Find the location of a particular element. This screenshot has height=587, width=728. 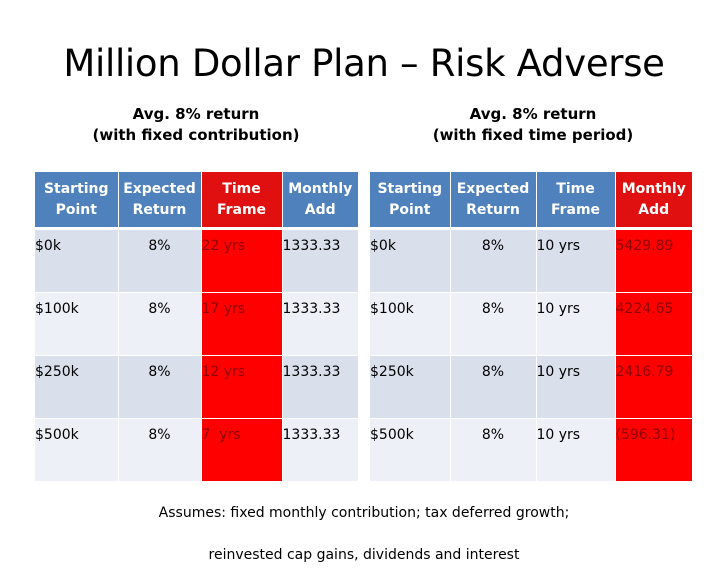

table-row: $500k 8% 7 yrs 1333.33 is located at coordinates (196, 450).